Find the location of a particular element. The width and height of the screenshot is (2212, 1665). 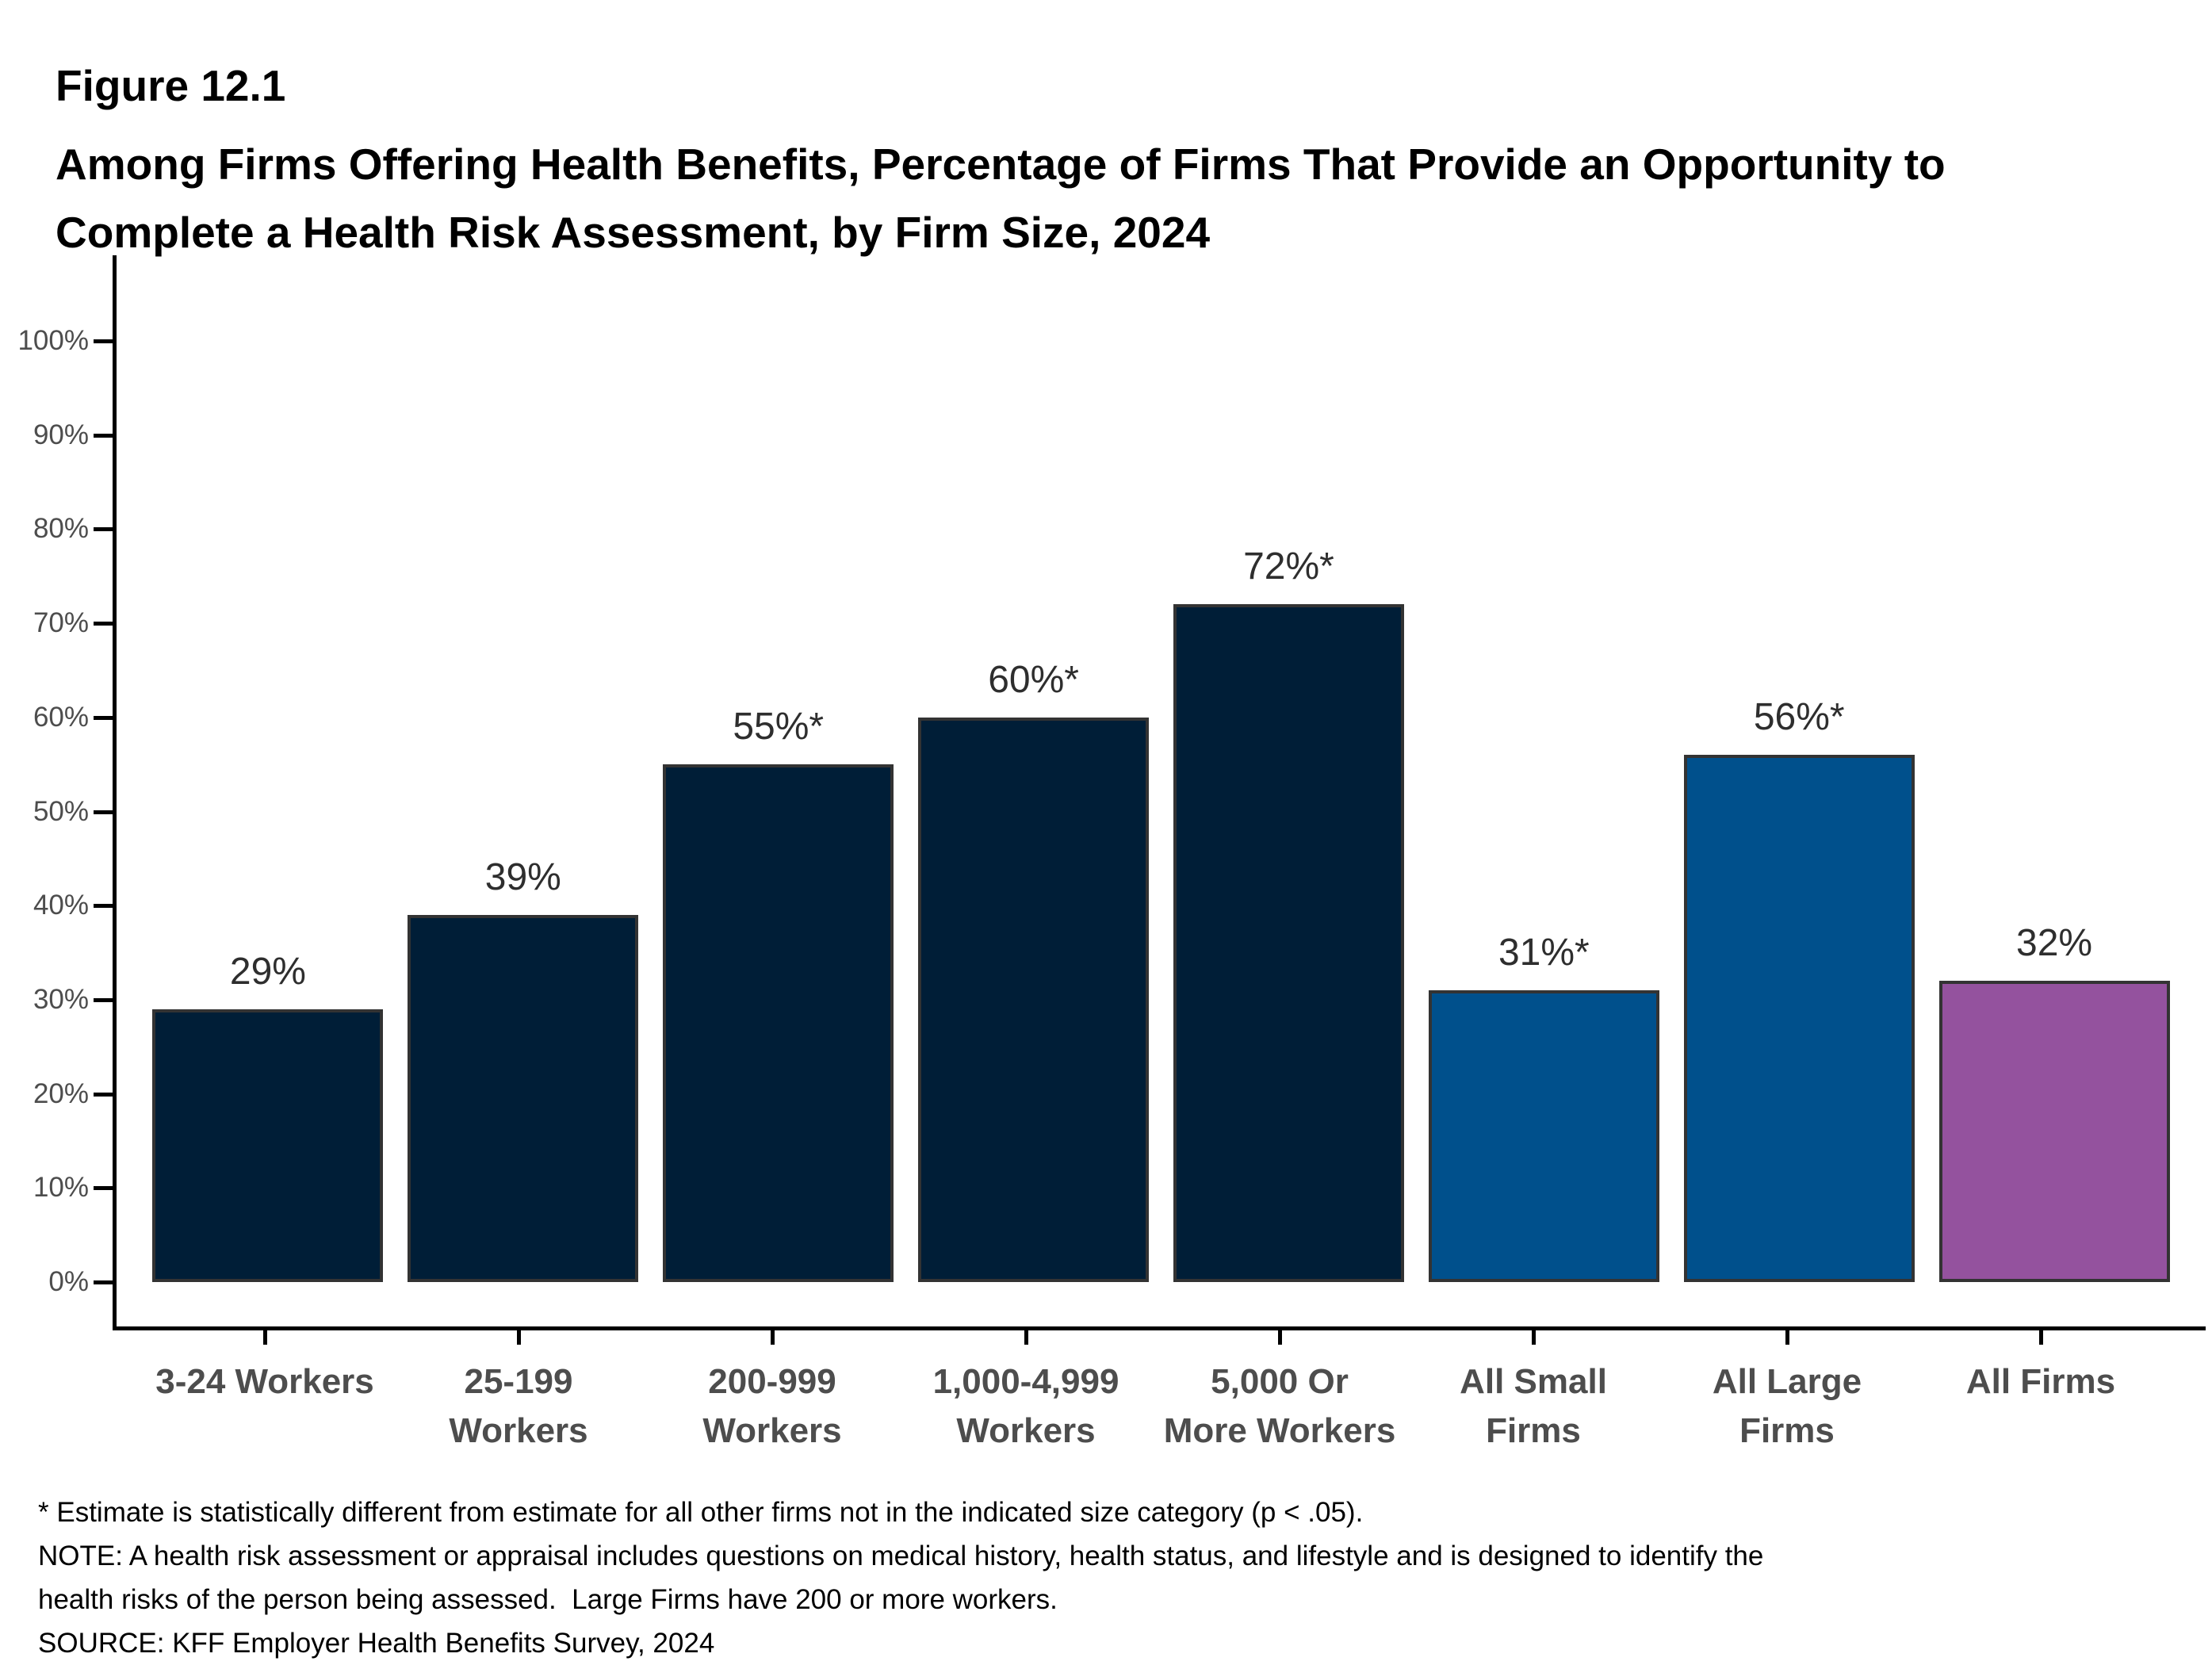

bar-slot: 55%* is located at coordinates (778, 993).